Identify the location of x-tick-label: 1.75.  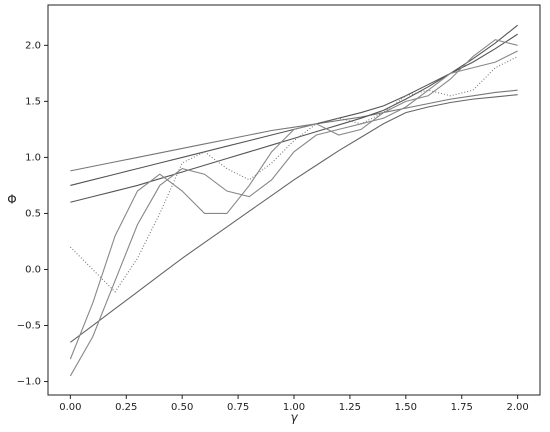
(462, 407).